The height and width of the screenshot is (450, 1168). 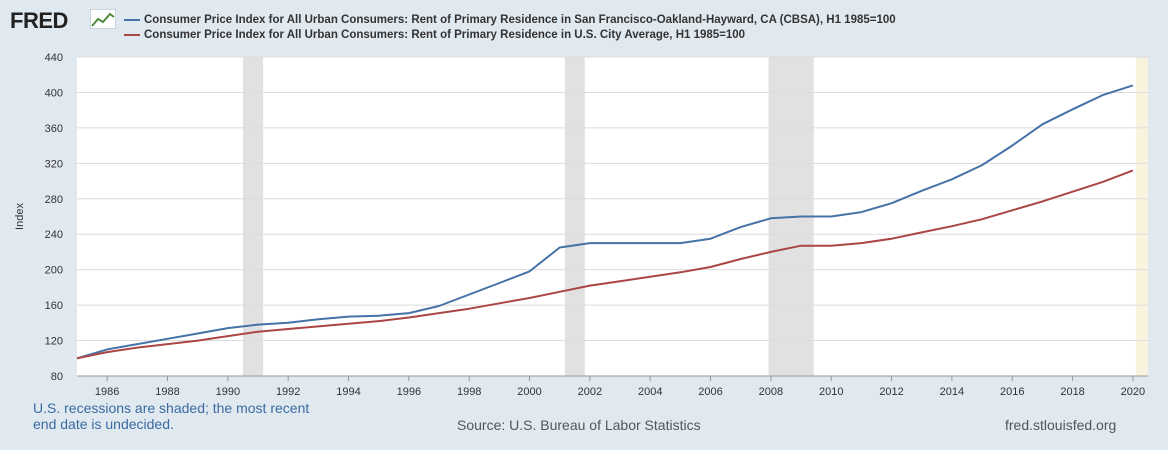 I want to click on y-tick-label: 440, so click(x=54, y=58).